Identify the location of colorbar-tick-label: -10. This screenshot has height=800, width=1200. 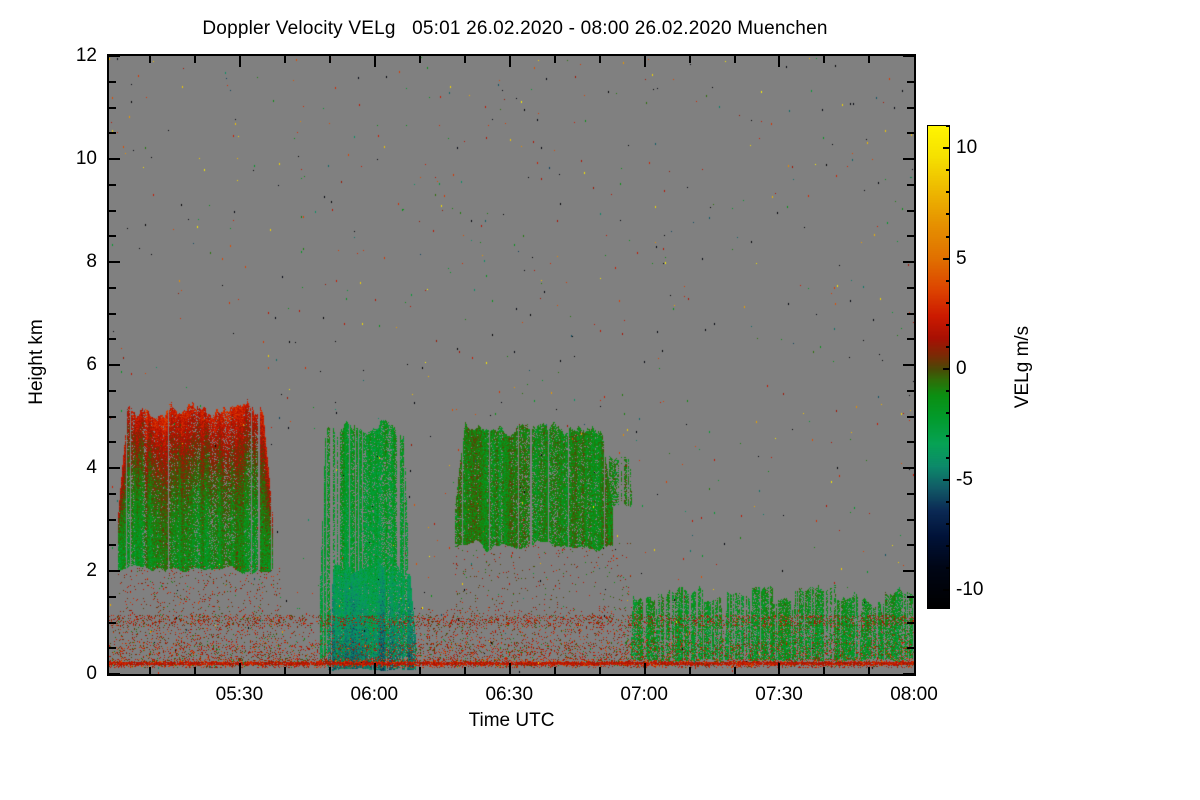
(970, 590).